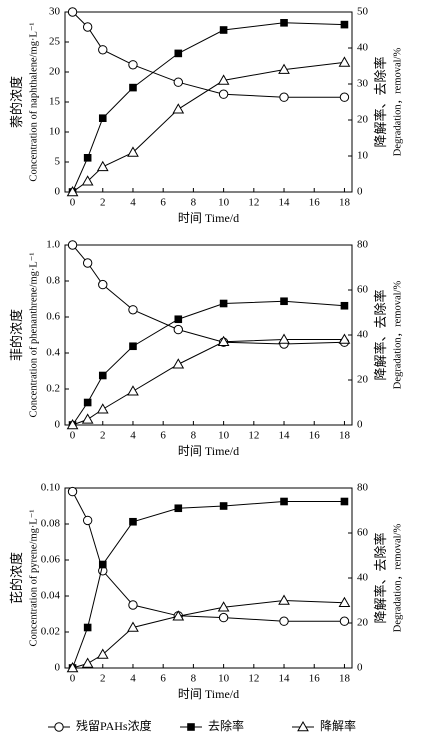 The height and width of the screenshot is (738, 428). Describe the element at coordinates (55, 102) in the screenshot. I see `y-tick-label: 15` at that location.